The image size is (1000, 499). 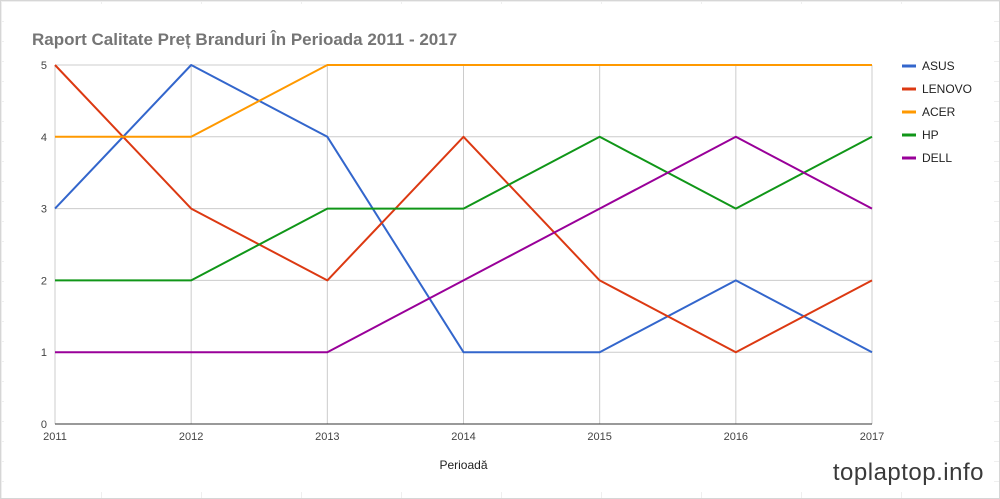 What do you see at coordinates (44, 353) in the screenshot?
I see `y-tick-label: 1` at bounding box center [44, 353].